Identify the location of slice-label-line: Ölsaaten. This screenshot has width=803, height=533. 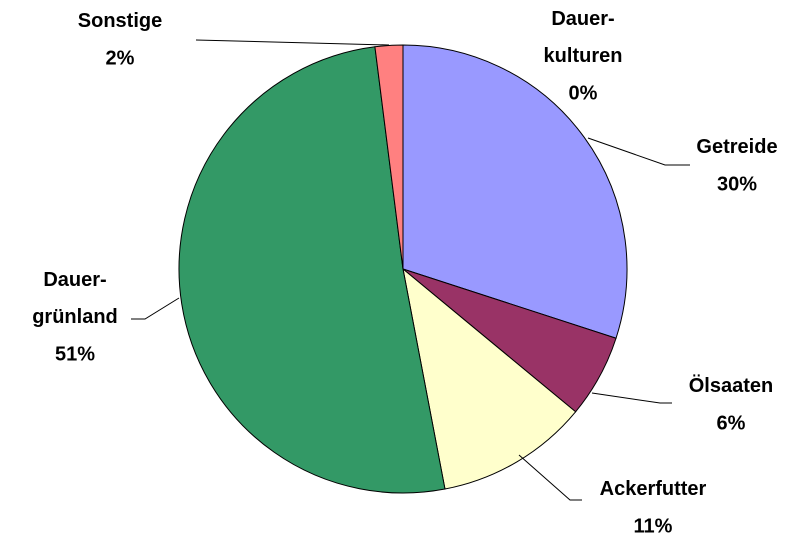
(731, 385).